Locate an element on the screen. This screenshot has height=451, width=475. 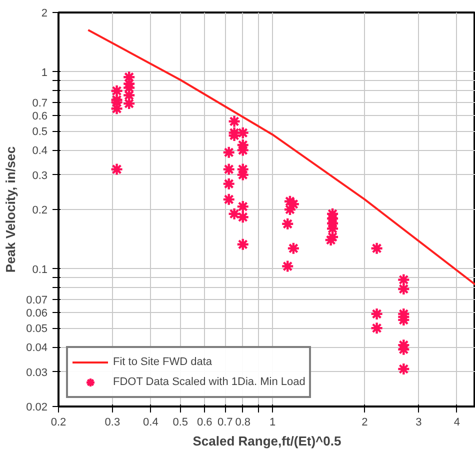
y-tick-label: 0.7 is located at coordinates (40, 103).